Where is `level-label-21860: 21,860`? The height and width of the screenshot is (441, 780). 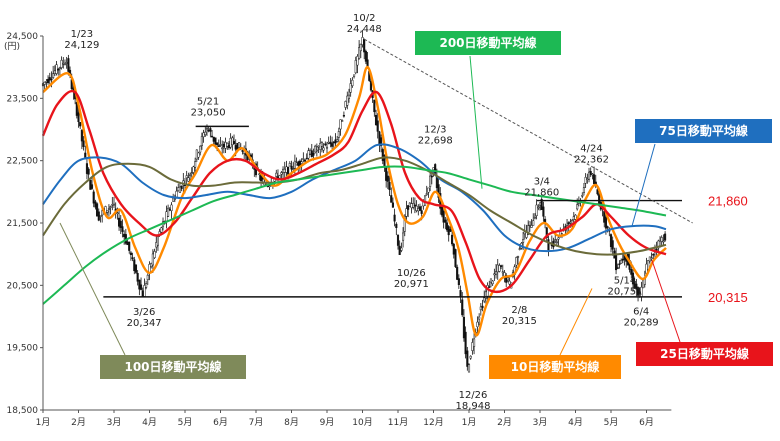 level-label-21860: 21,860 is located at coordinates (728, 201).